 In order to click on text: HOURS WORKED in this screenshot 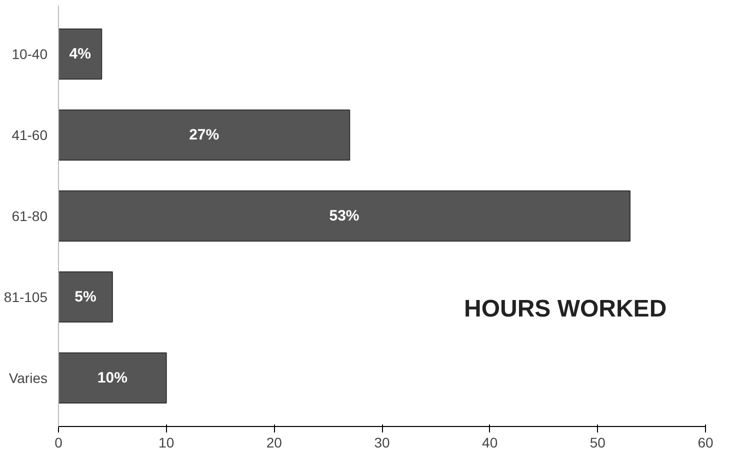, I will do `click(565, 309)`.